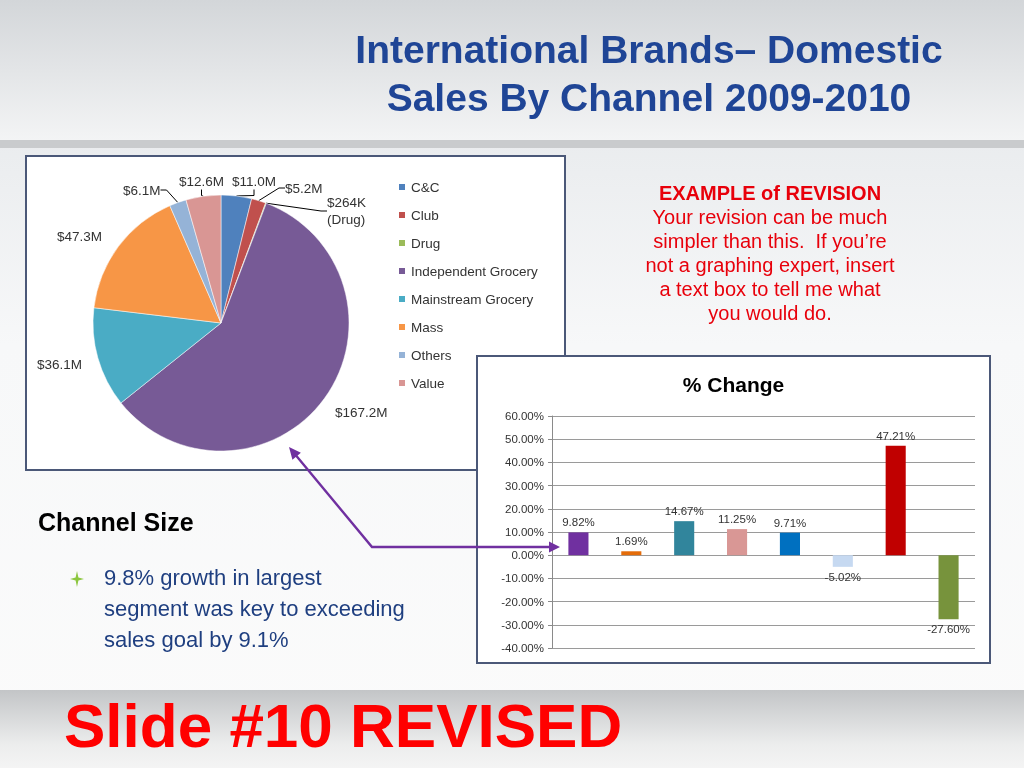 The width and height of the screenshot is (1024, 768). What do you see at coordinates (524, 416) in the screenshot?
I see `y-tick-label: 60.00%` at bounding box center [524, 416].